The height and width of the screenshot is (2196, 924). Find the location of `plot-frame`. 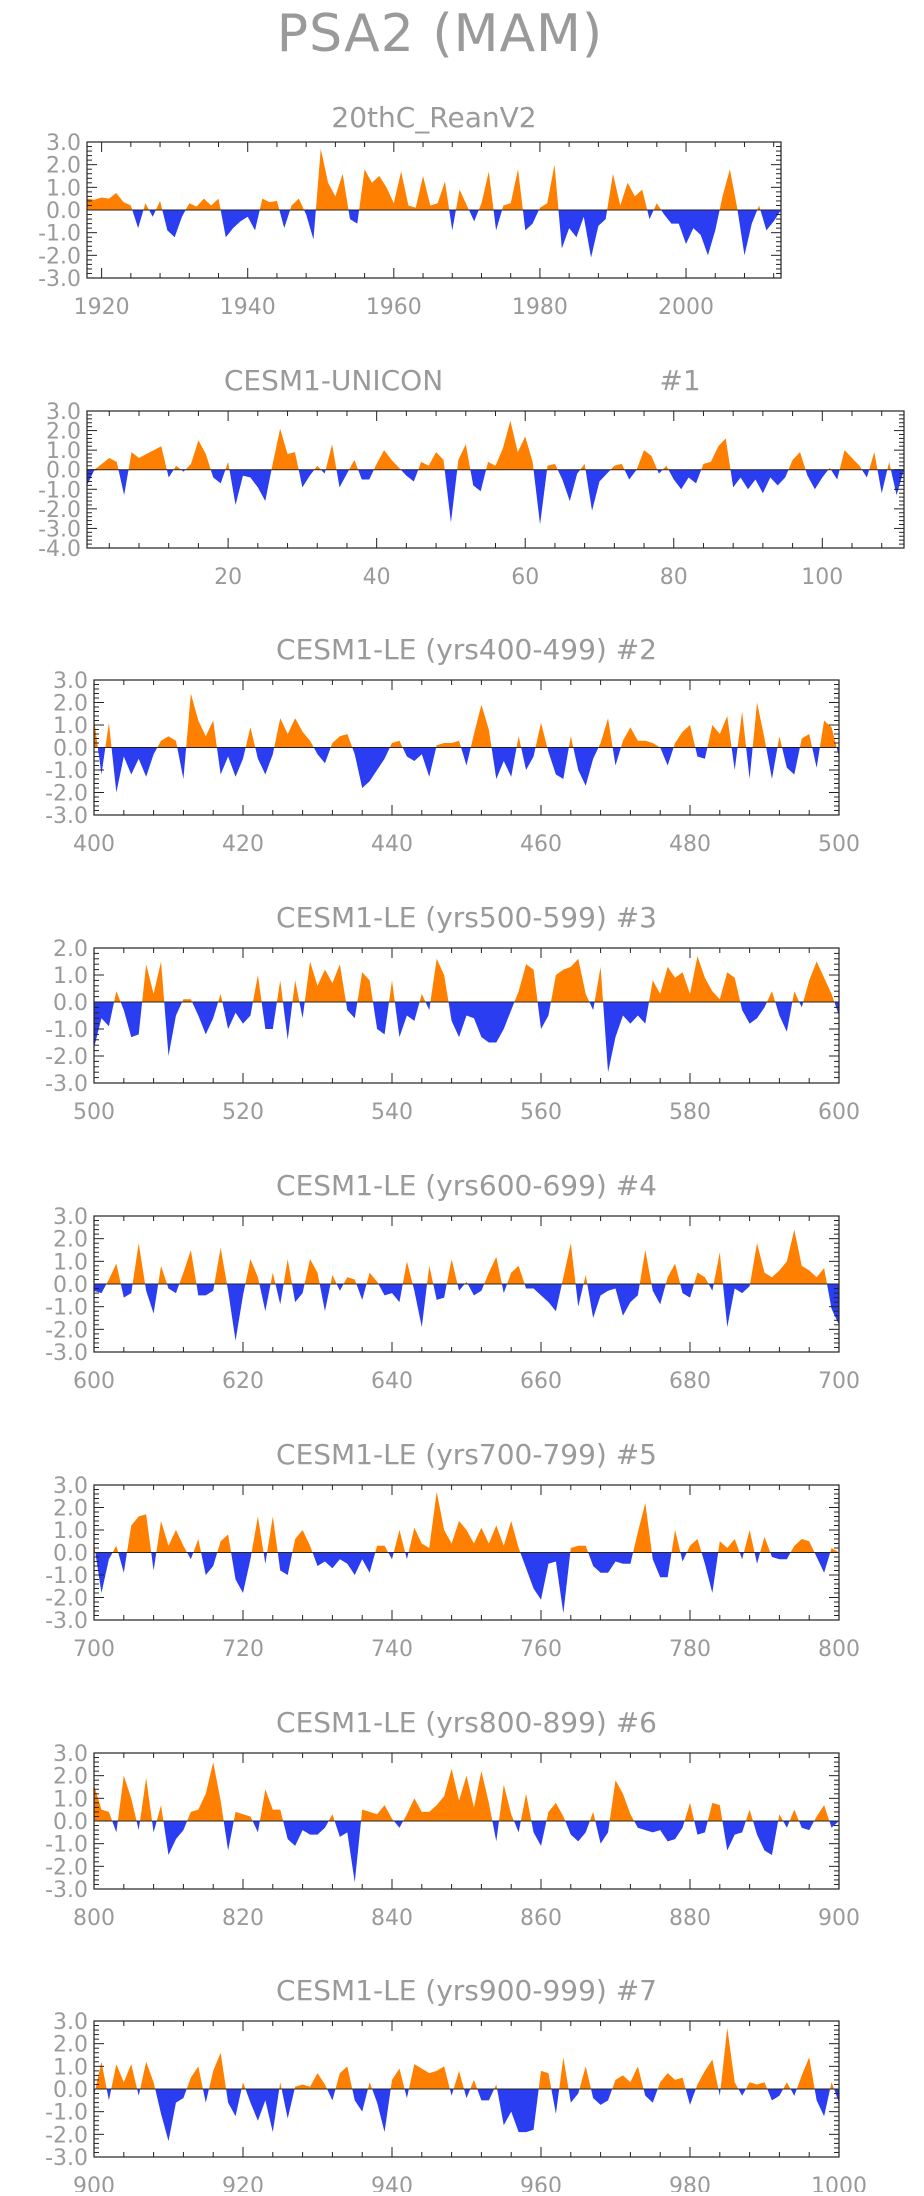

plot-frame is located at coordinates (466, 1015).